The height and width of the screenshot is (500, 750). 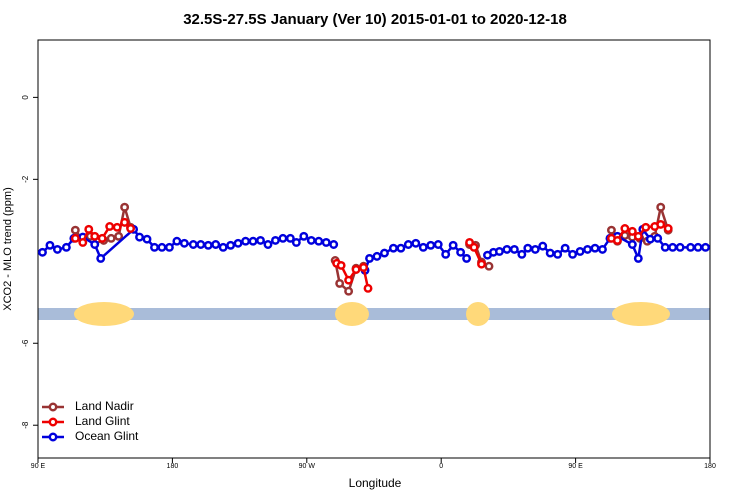 What do you see at coordinates (102, 421) in the screenshot?
I see `legend-label: Land Glint` at bounding box center [102, 421].